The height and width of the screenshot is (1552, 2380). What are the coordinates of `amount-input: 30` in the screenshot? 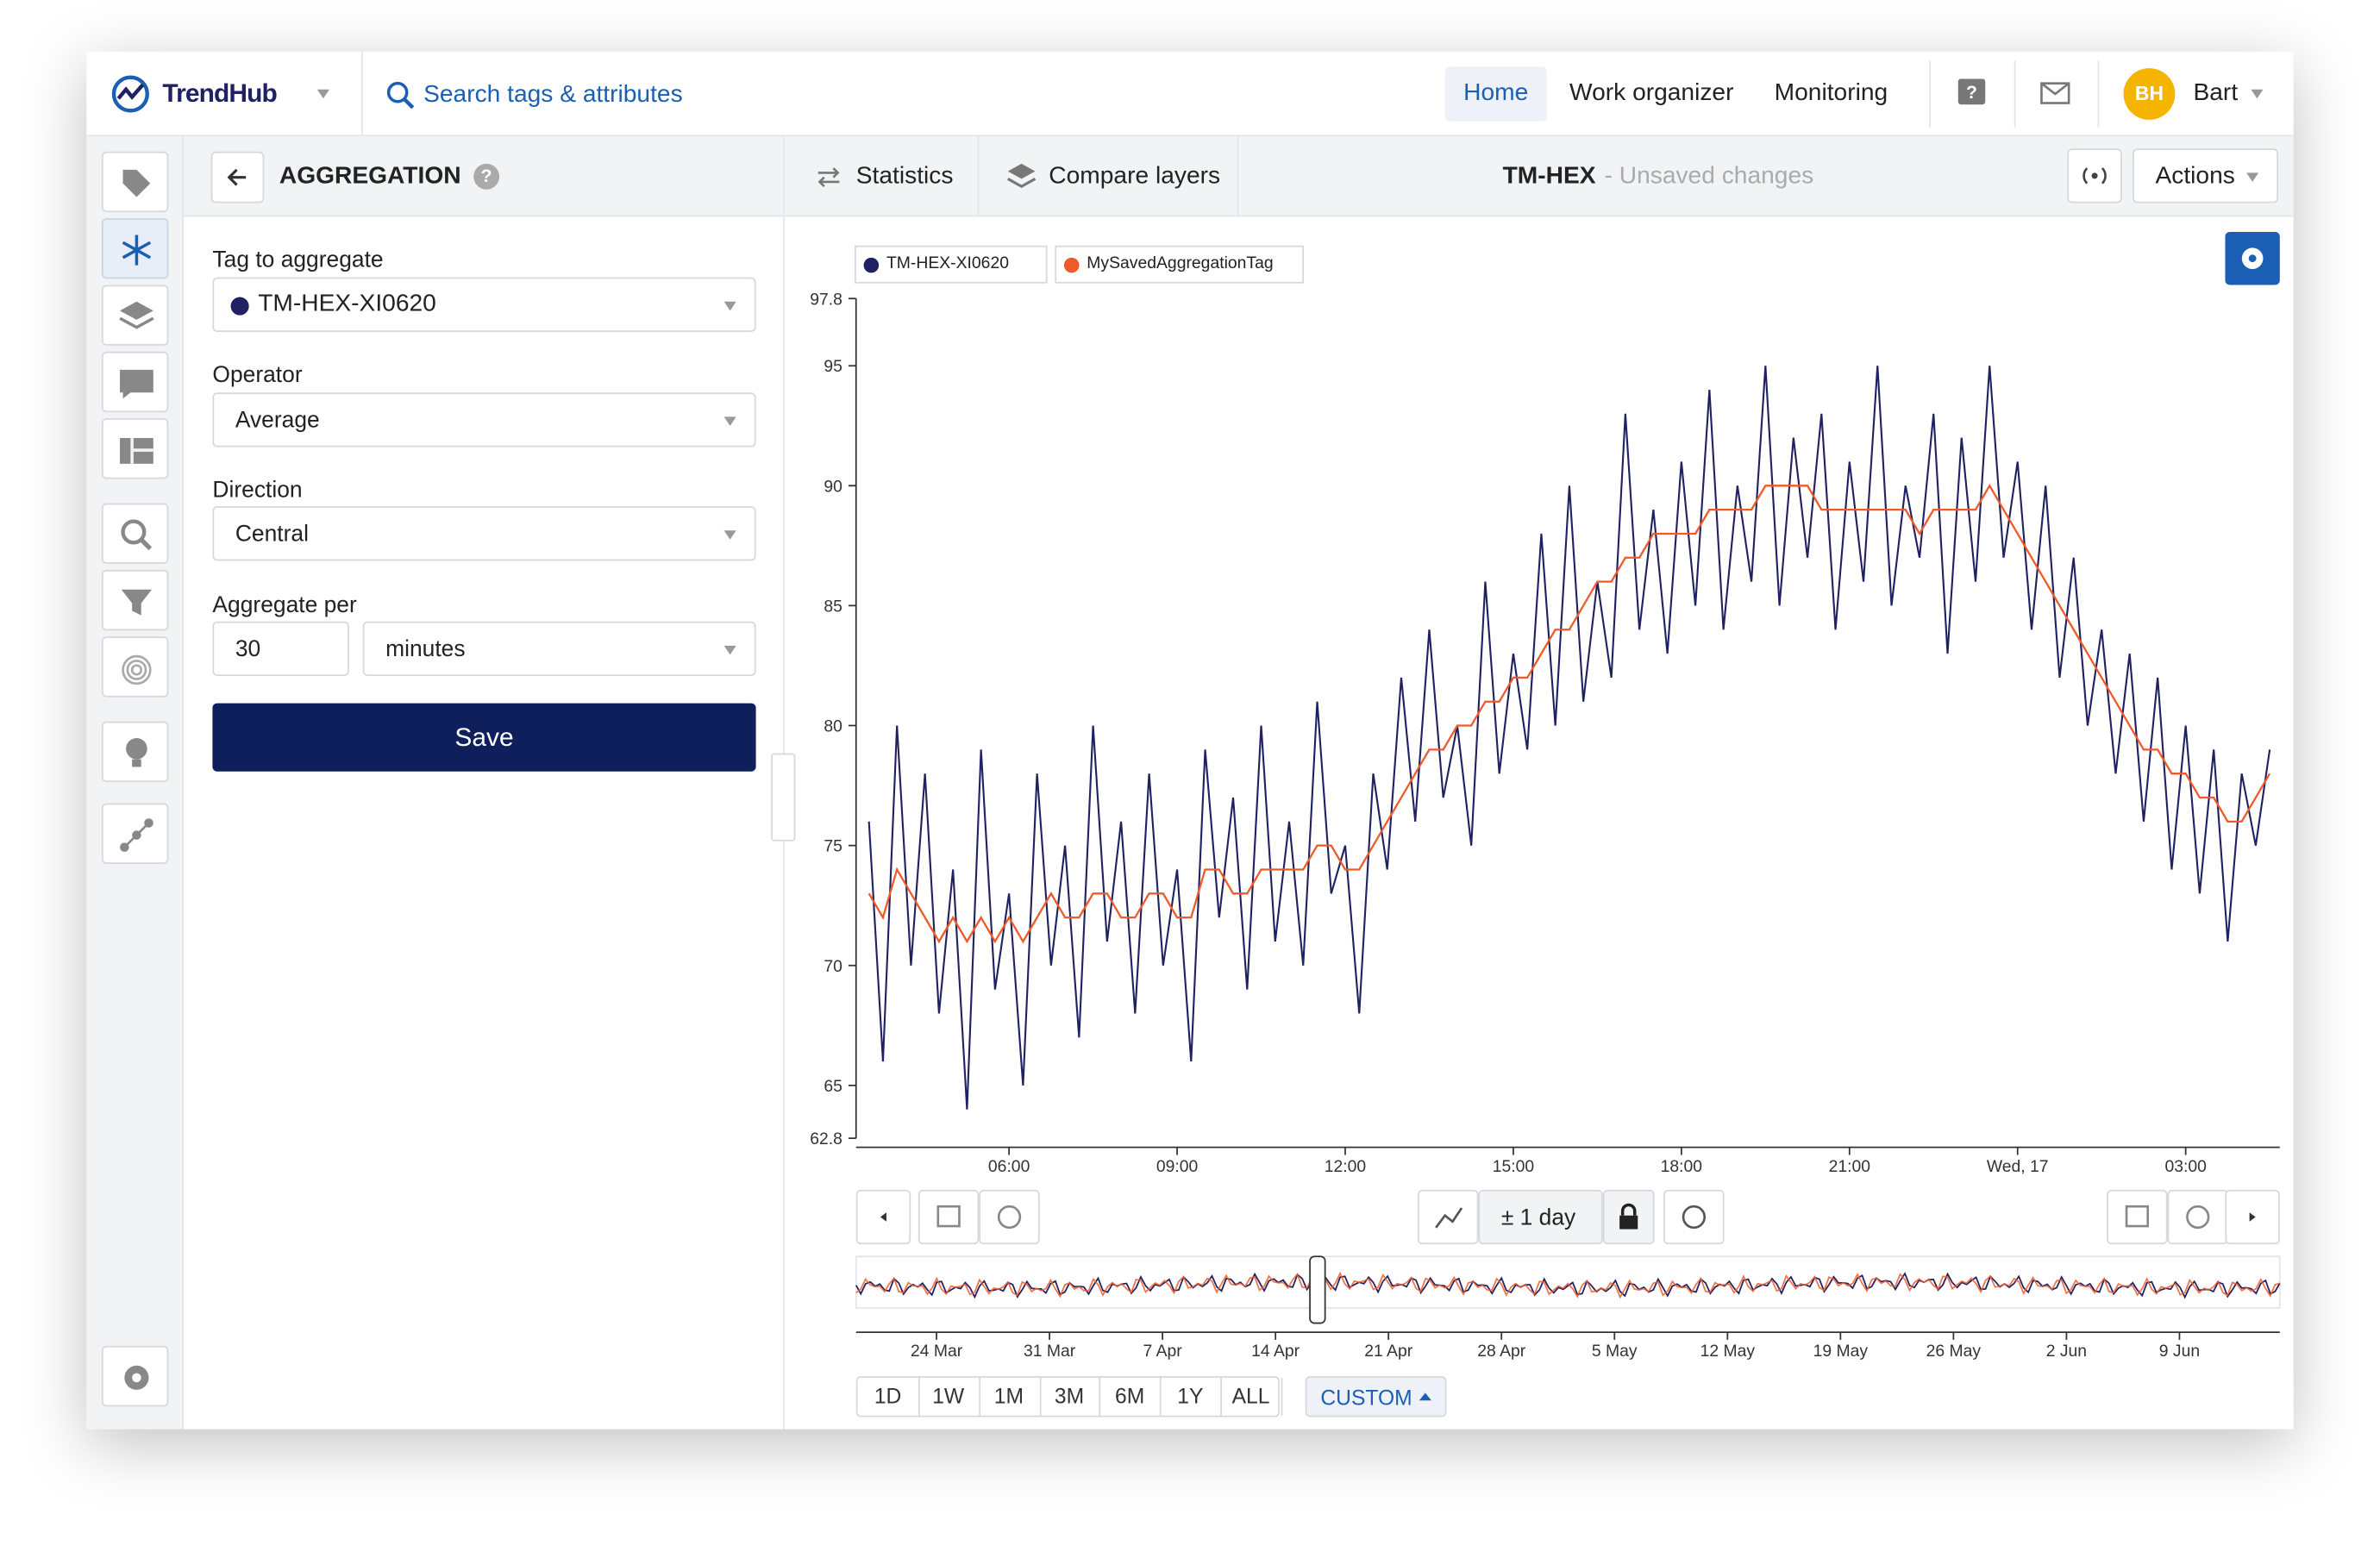 It's located at (281, 649).